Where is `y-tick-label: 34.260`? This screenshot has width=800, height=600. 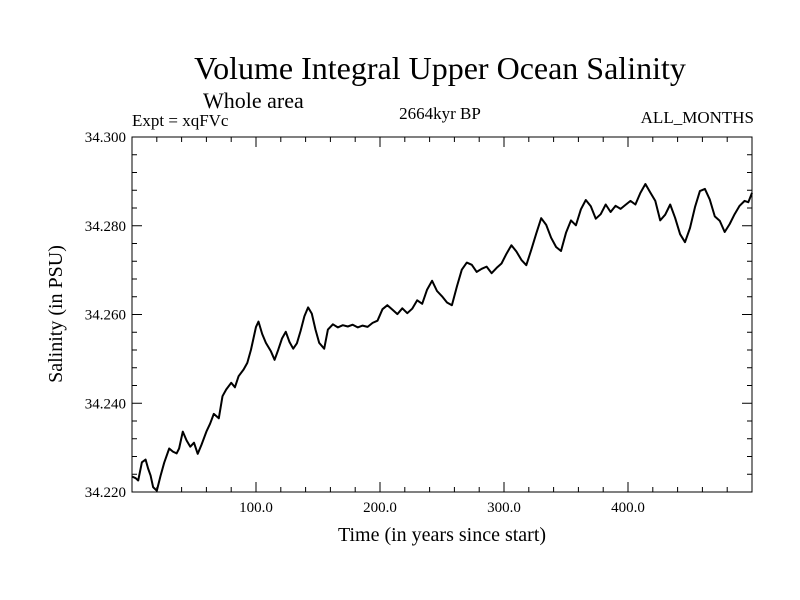
y-tick-label: 34.260 is located at coordinates (105, 316).